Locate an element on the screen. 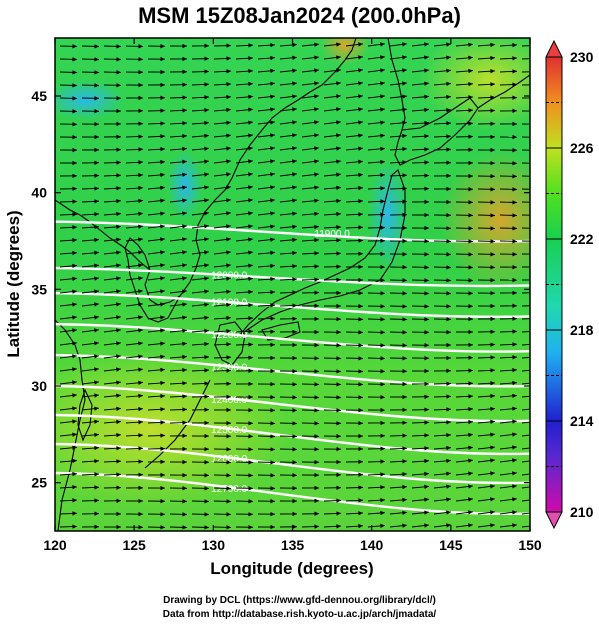 This screenshot has width=599, height=625. colorbar-tick-label: 210 is located at coordinates (582, 512).